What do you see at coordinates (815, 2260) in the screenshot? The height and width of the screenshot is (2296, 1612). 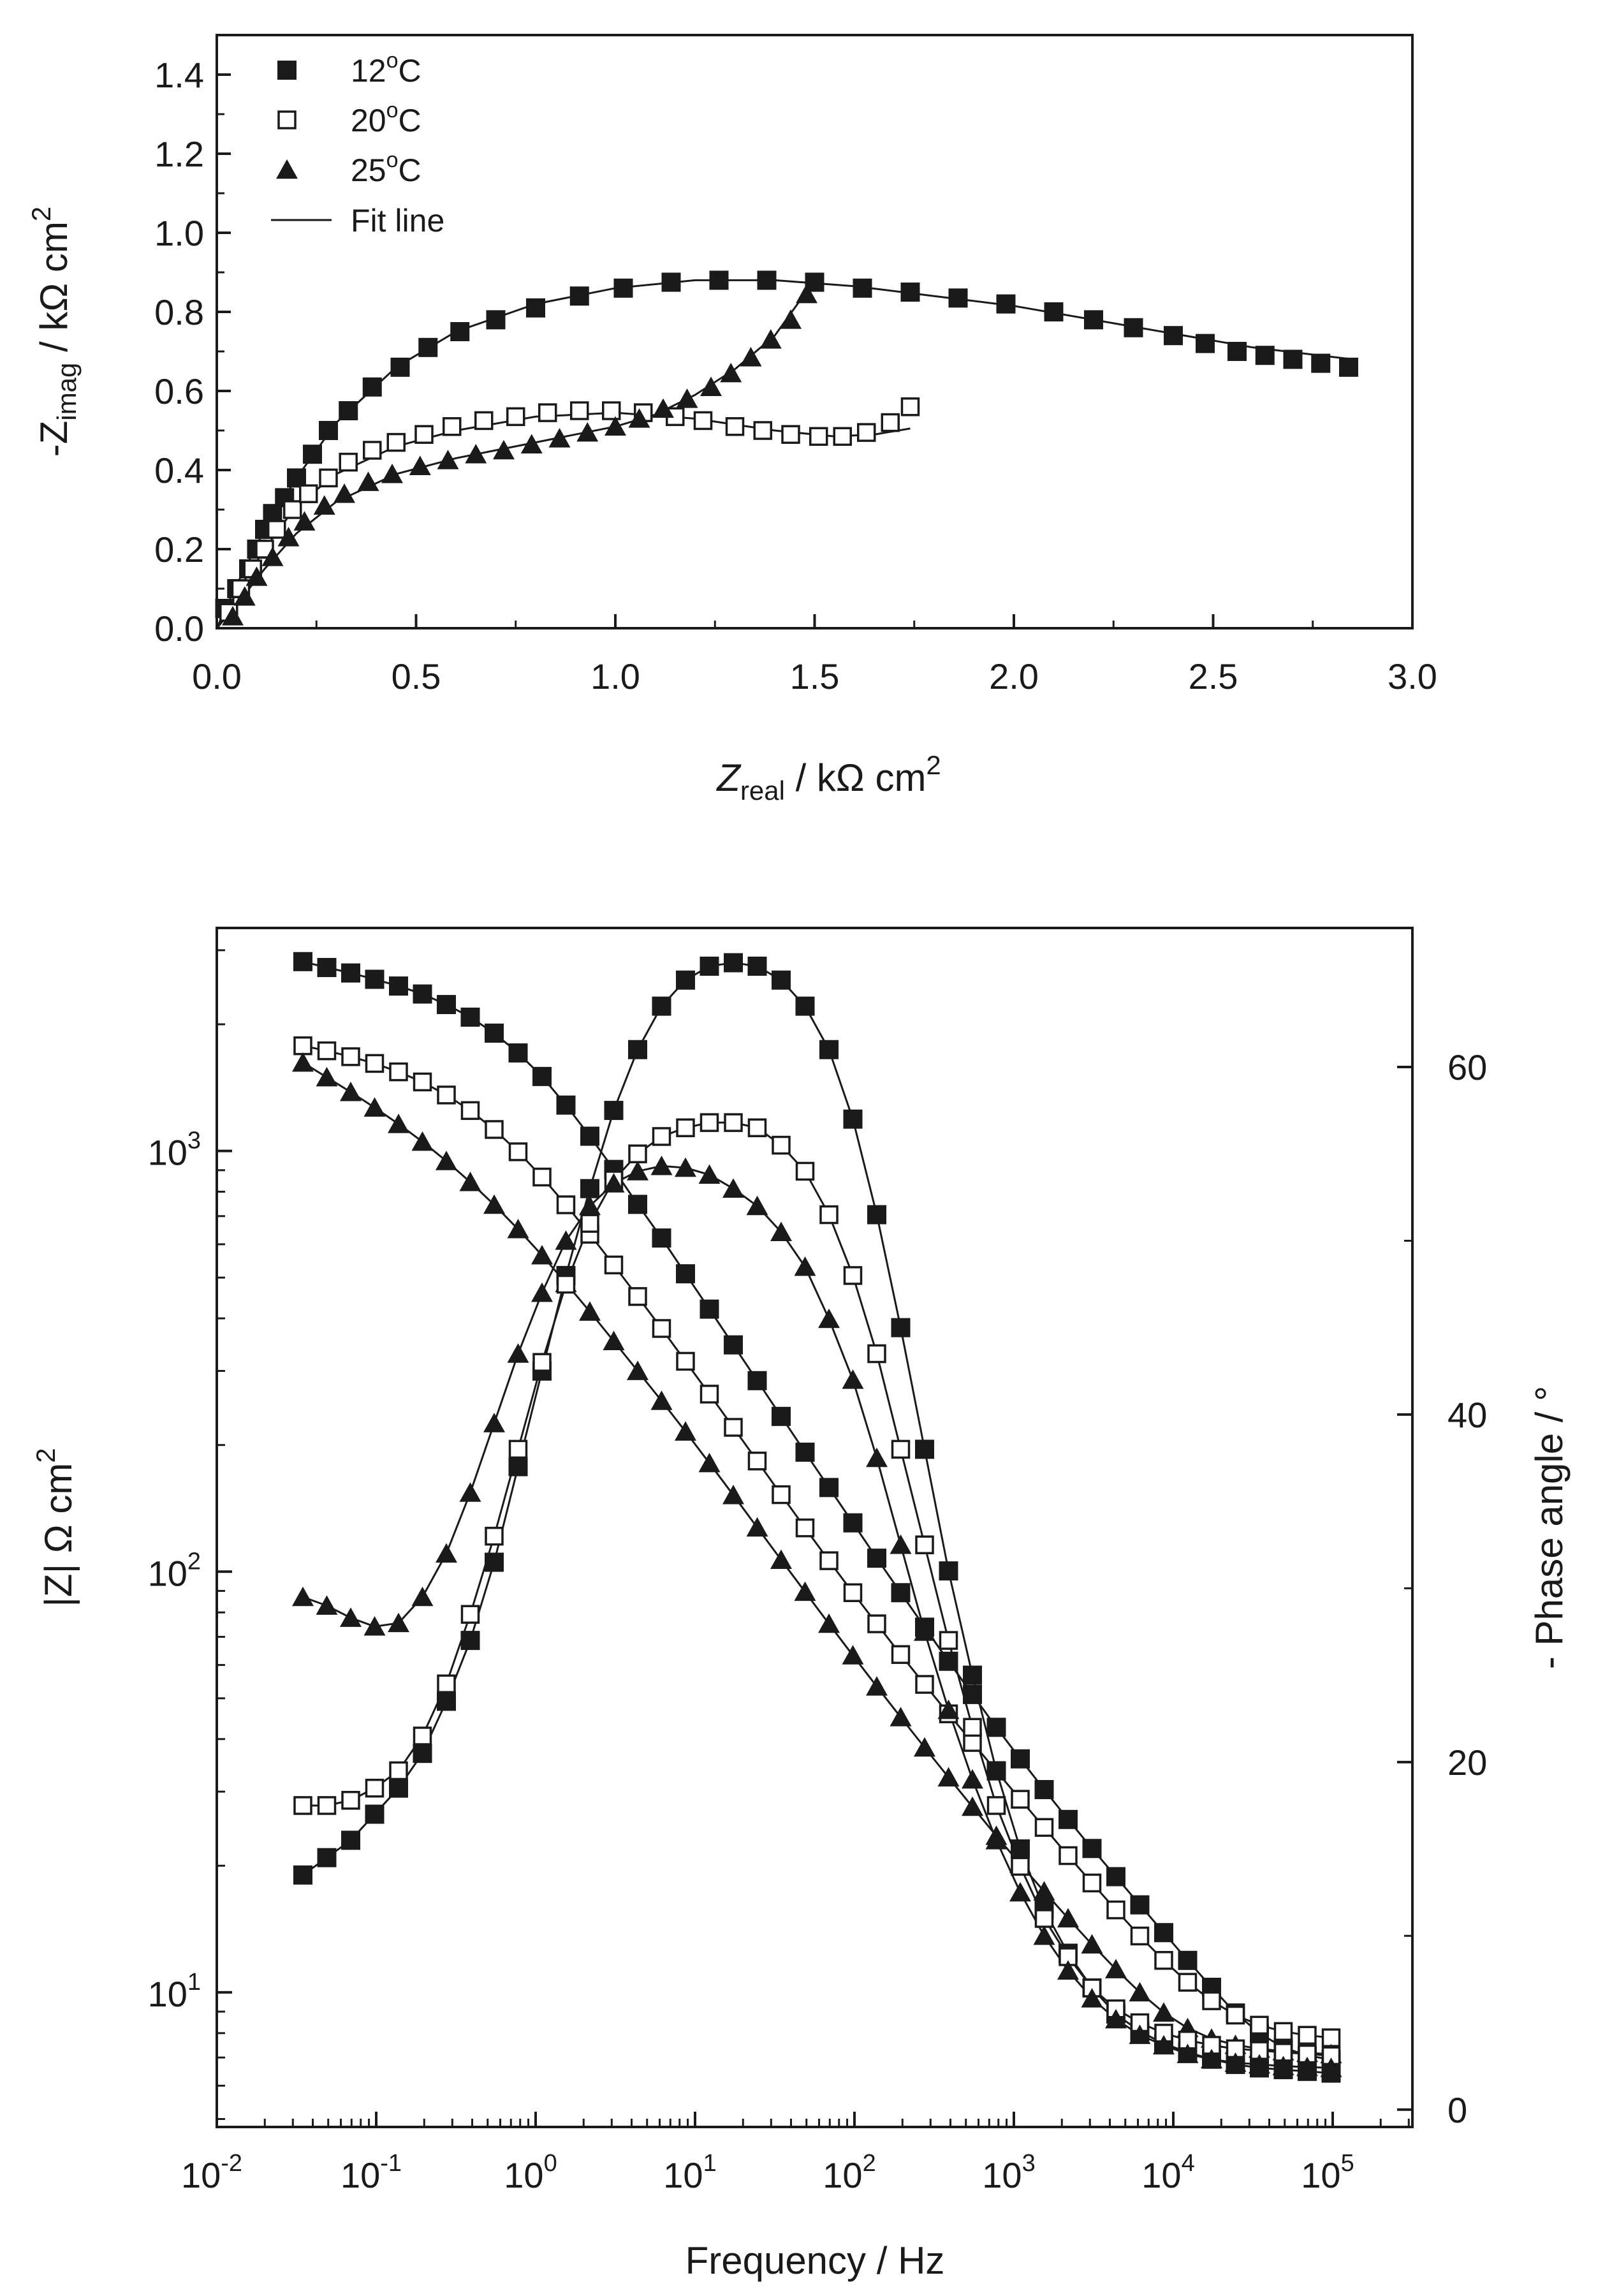 I see `bode-x-axis-title: Frequency / Hz` at bounding box center [815, 2260].